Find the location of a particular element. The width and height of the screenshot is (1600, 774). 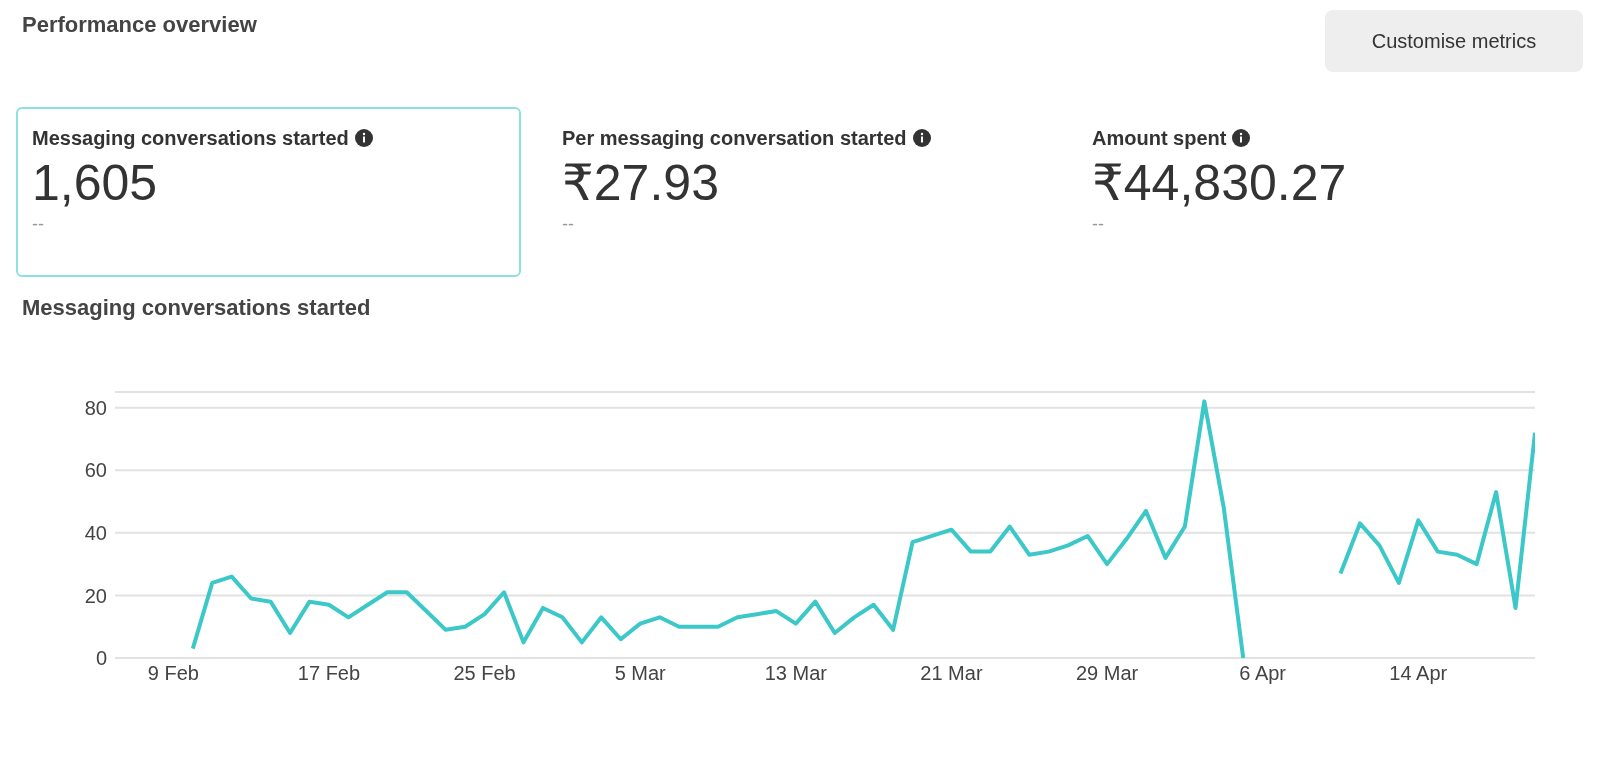

x-tick-label: 9 Feb is located at coordinates (173, 673).